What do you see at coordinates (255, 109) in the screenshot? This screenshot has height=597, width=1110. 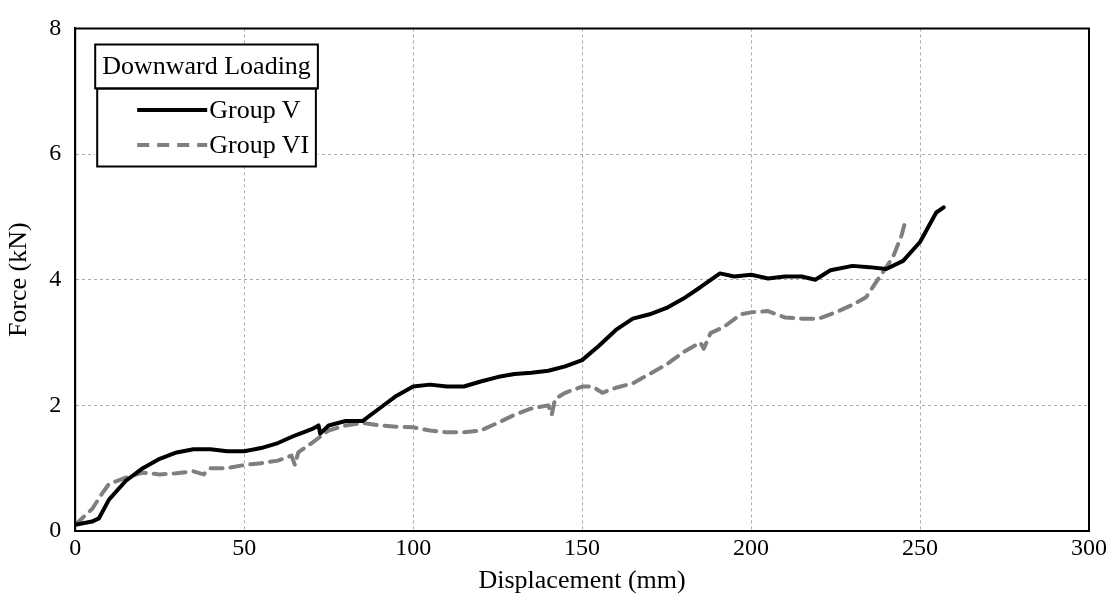 I see `legend-label: Group V` at bounding box center [255, 109].